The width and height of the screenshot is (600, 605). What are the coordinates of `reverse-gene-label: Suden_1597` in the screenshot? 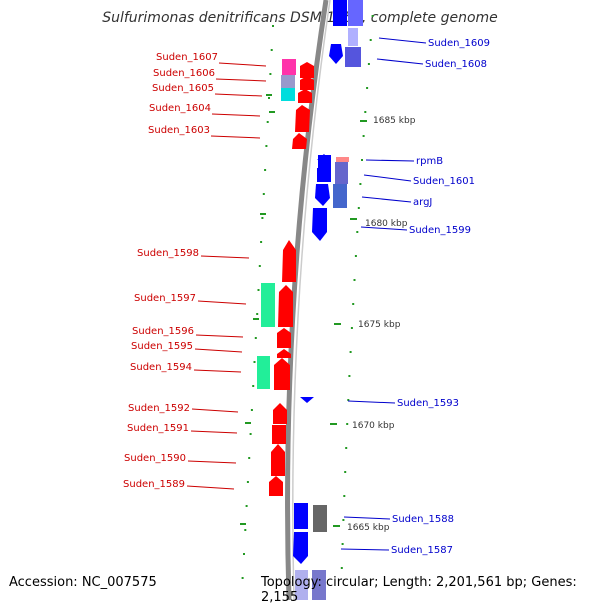 It's located at (165, 298).